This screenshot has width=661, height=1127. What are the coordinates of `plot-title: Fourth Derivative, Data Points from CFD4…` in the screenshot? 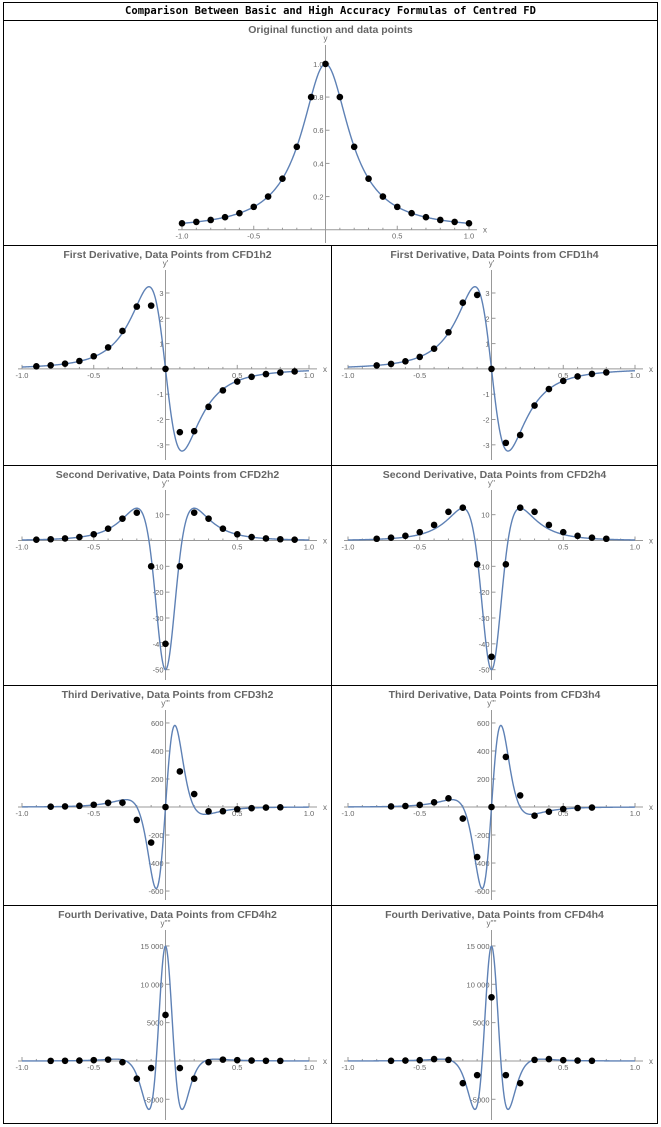 It's located at (167, 915).